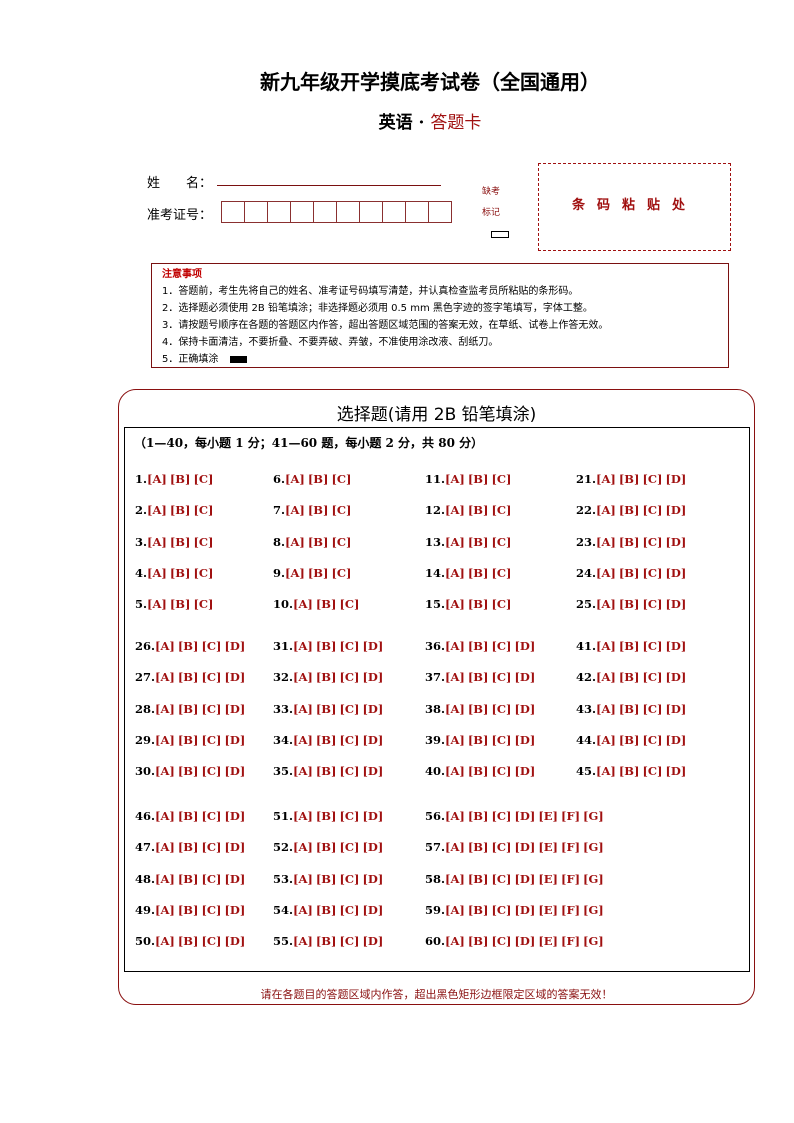 The width and height of the screenshot is (794, 1123). What do you see at coordinates (336, 212) in the screenshot?
I see `id-number-boxes` at bounding box center [336, 212].